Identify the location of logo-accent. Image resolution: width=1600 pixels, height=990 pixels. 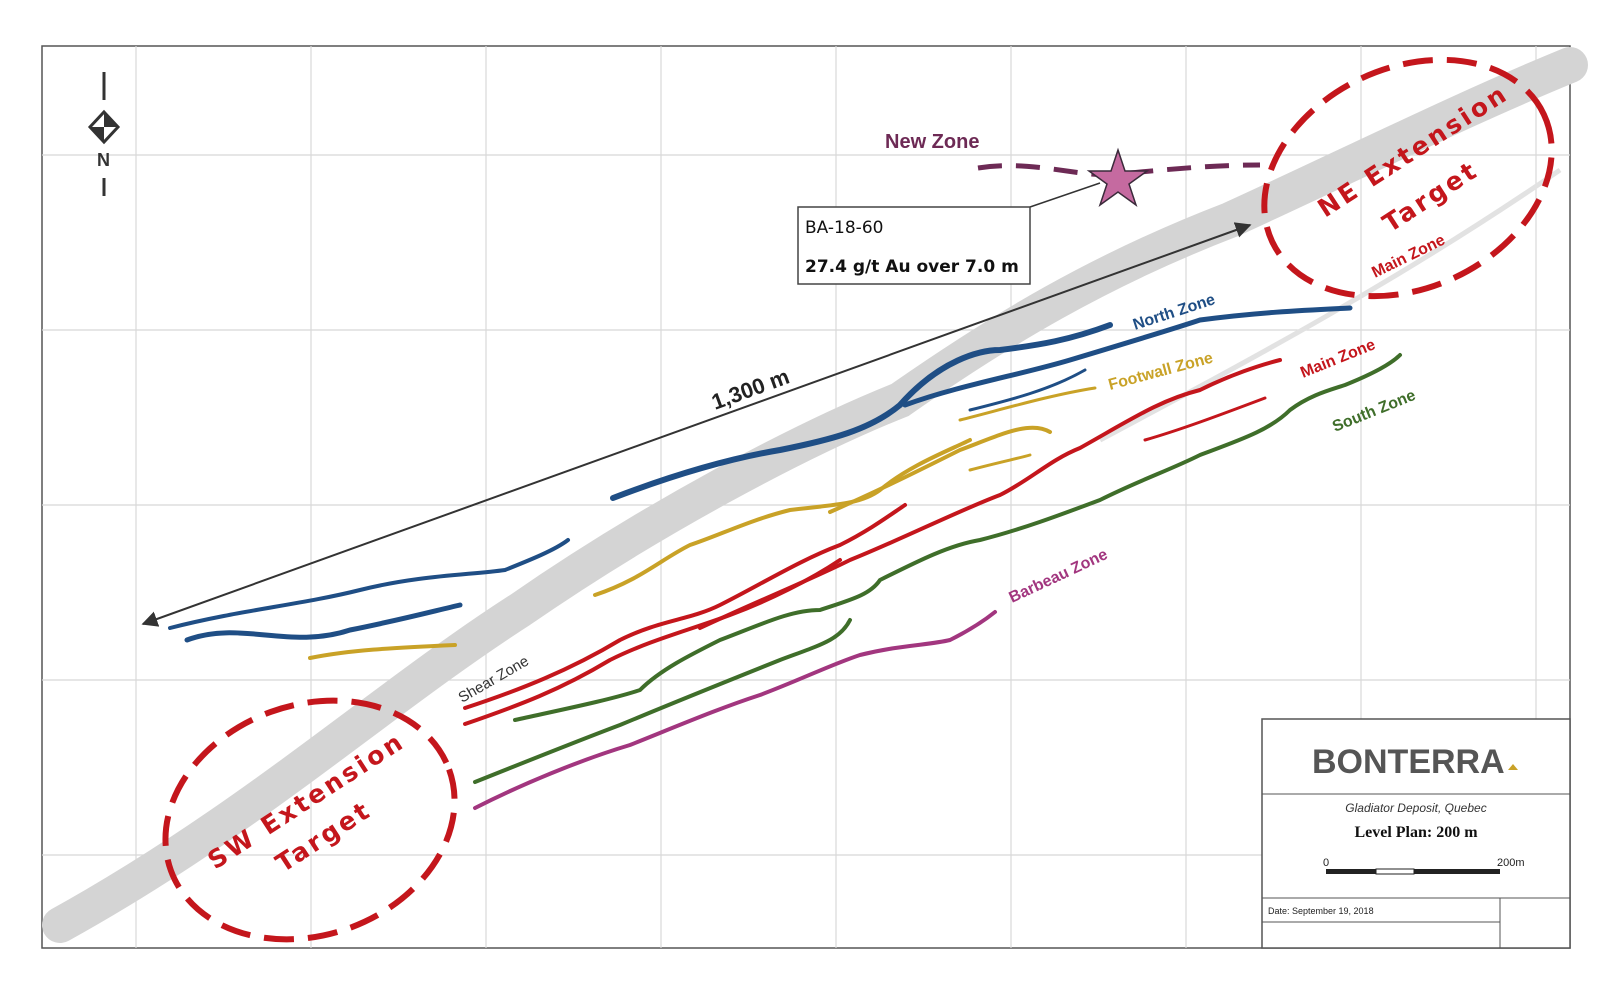
(1513, 767).